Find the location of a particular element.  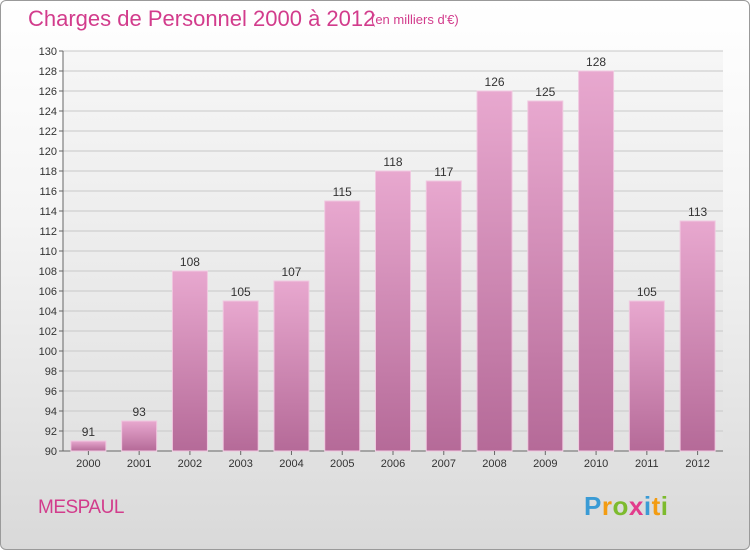

x-tick-label: 2009 is located at coordinates (545, 464).